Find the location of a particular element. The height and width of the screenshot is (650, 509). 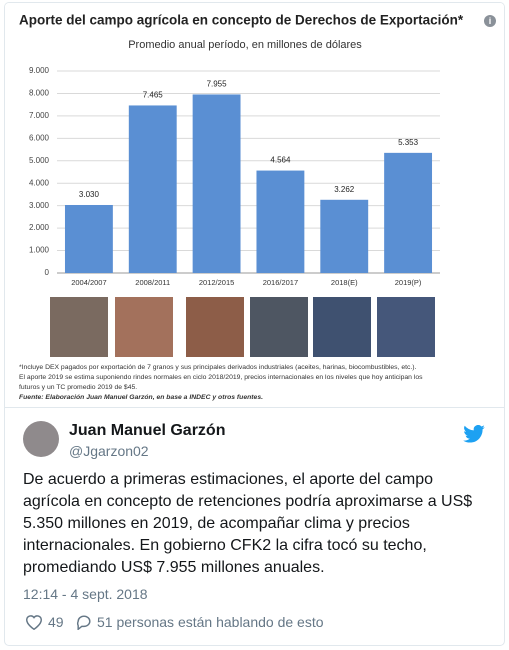

value-label: 3.262 is located at coordinates (344, 189).